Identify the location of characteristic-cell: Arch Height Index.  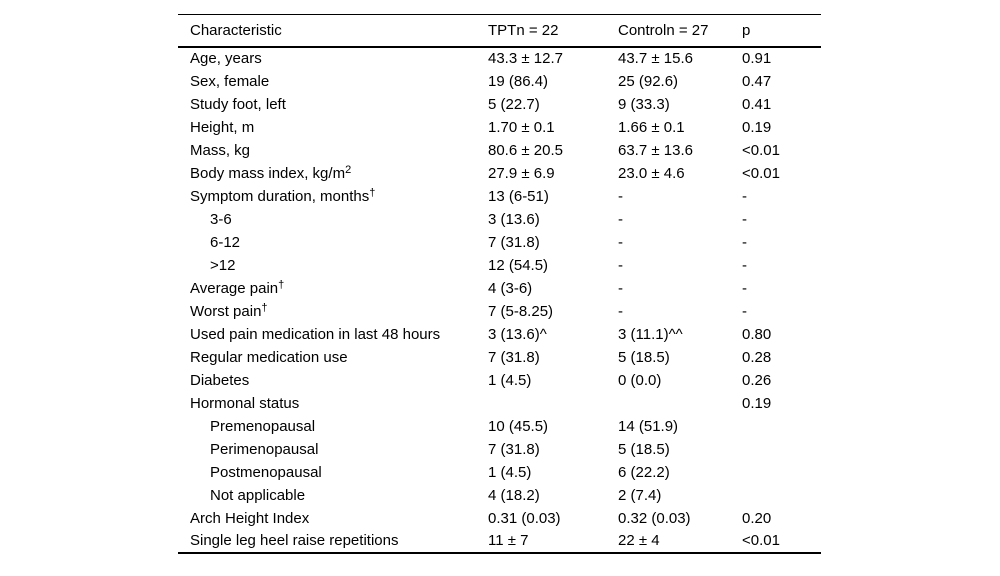
(250, 518).